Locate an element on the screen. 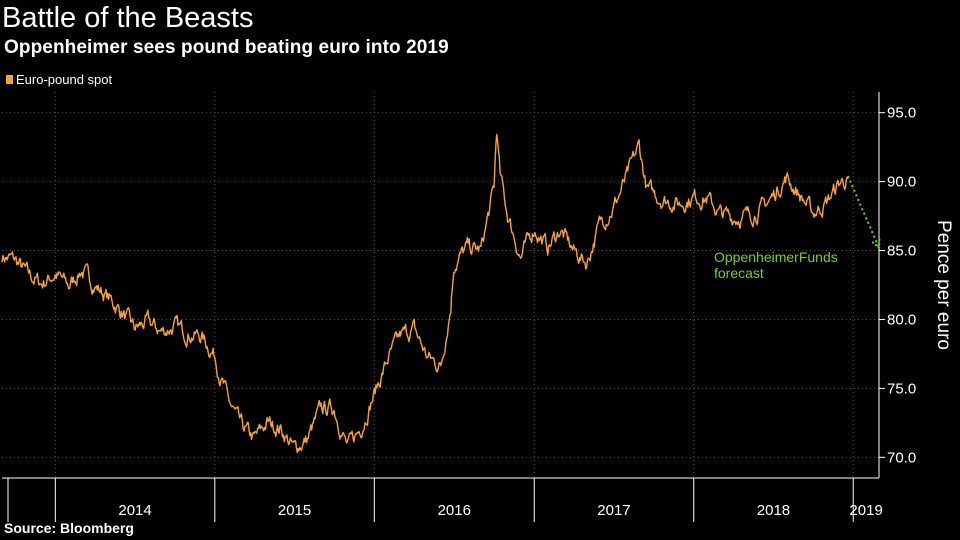  forecast-annotation-line1: OppenheimerFunds is located at coordinates (776, 257).